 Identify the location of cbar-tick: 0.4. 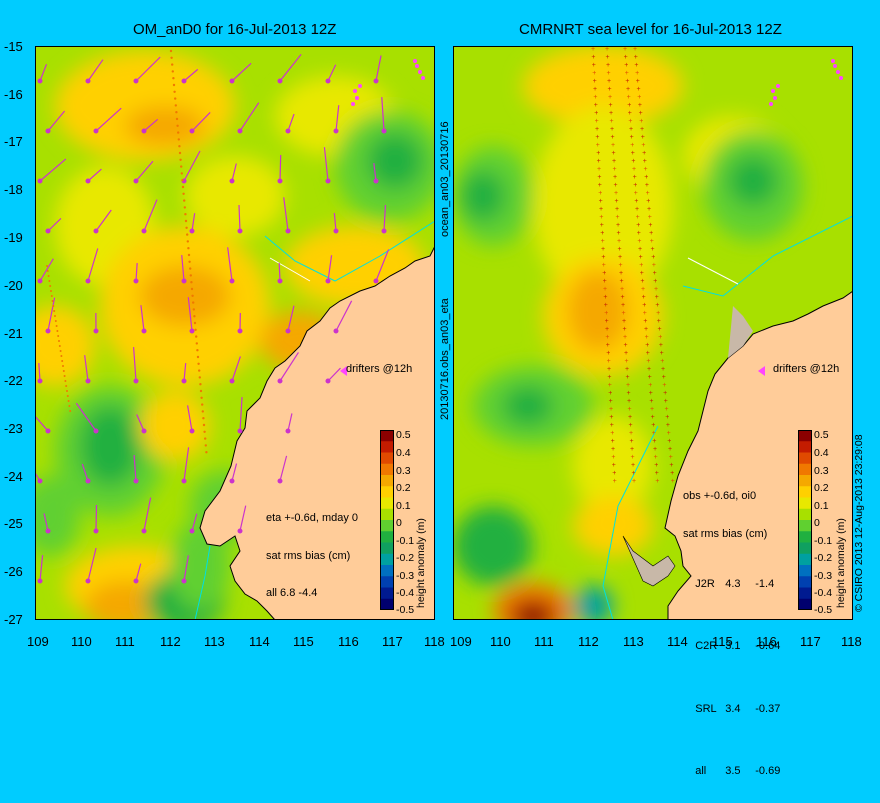
(821, 453).